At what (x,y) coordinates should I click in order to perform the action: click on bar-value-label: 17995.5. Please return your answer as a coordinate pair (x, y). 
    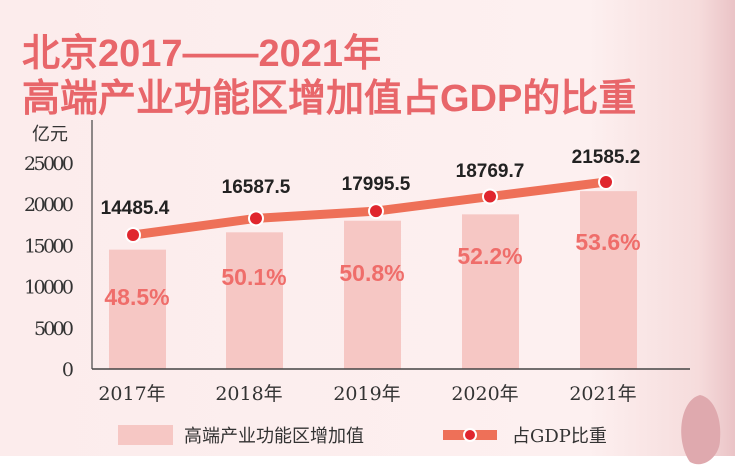
    Looking at the image, I should click on (376, 184).